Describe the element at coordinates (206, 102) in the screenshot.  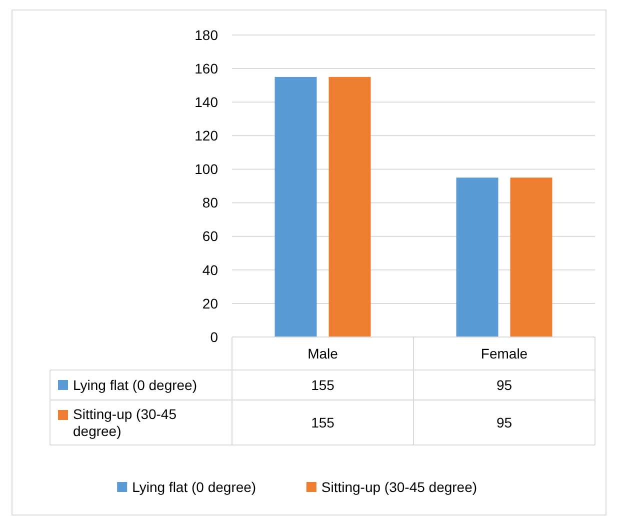
I see `y-tick-label: 140` at that location.